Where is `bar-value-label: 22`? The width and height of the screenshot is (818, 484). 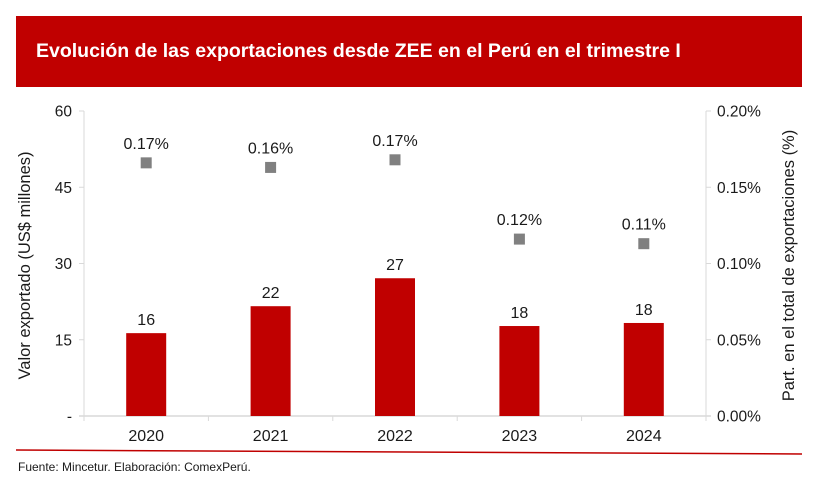 bar-value-label: 22 is located at coordinates (271, 293).